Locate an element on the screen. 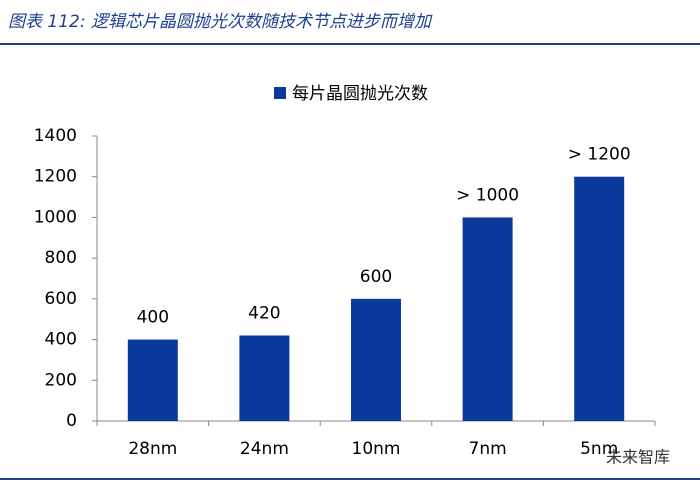 This screenshot has height=486, width=700. data-label: 420 is located at coordinates (264, 314).